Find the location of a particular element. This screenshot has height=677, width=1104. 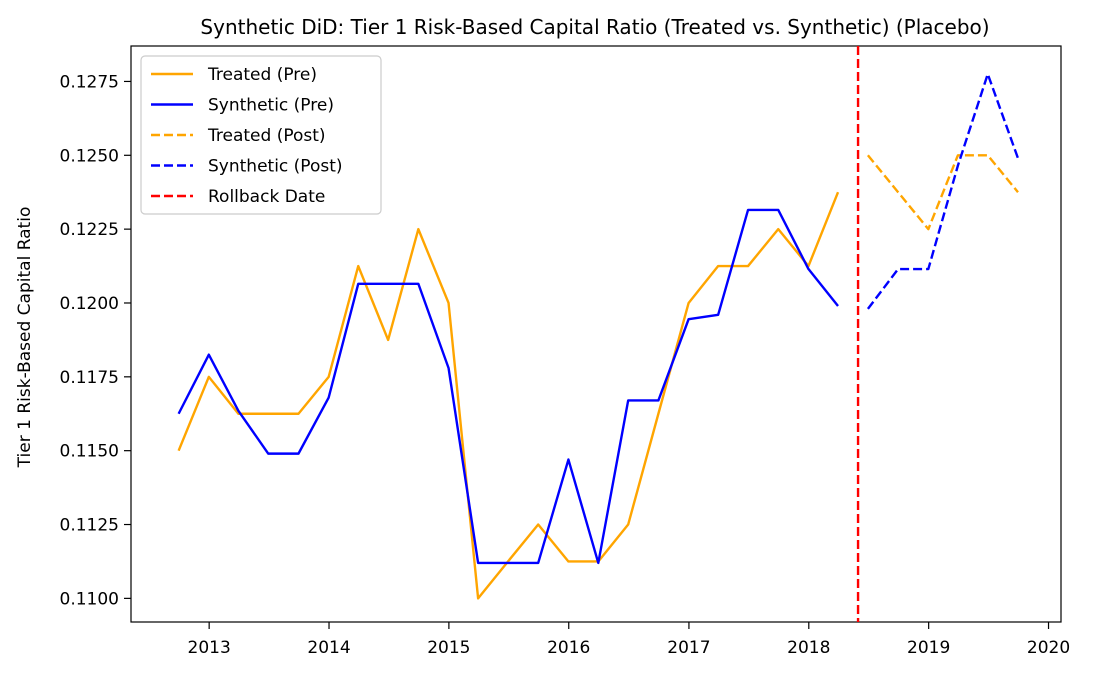

x-tick-label: 2015 is located at coordinates (448, 648).